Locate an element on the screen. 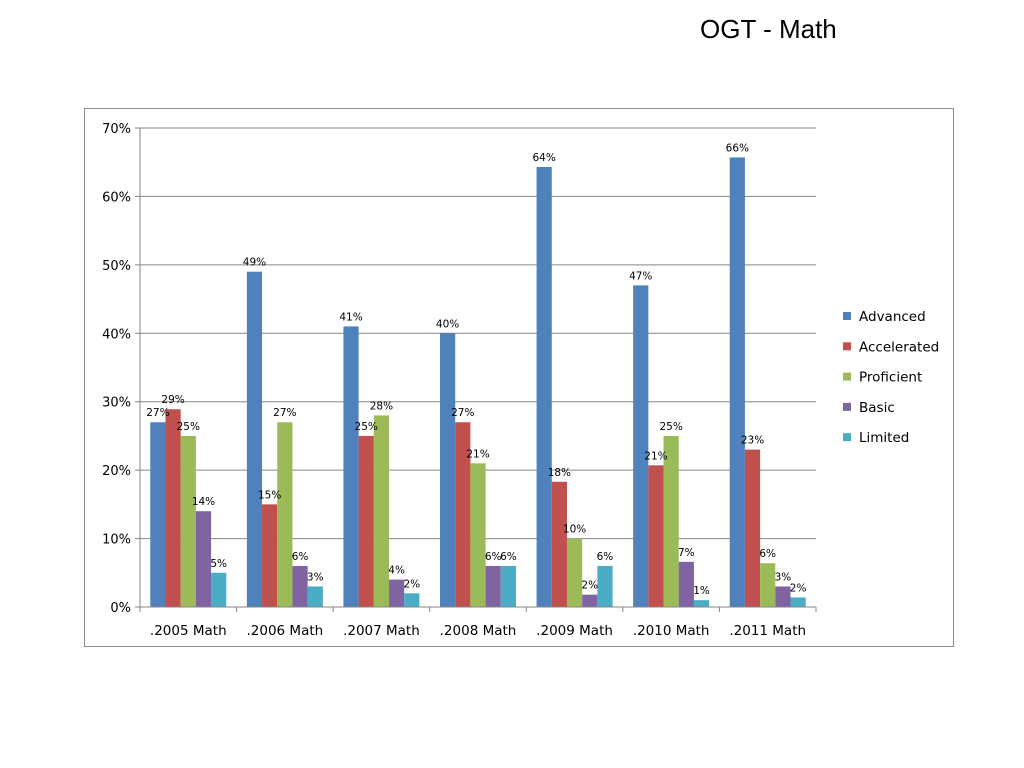 Image resolution: width=1024 pixels, height=768 pixels. data-label: 40% is located at coordinates (447, 324).